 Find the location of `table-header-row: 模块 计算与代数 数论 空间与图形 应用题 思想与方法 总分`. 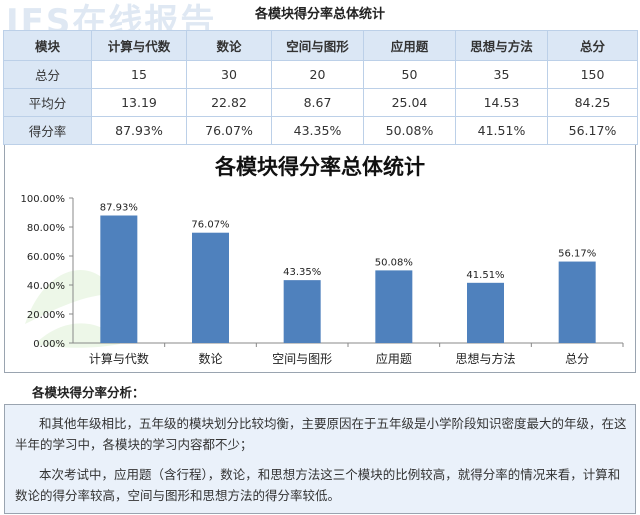

table-header-row: 模块 计算与代数 数论 空间与图形 应用题 思想与方法 总分 is located at coordinates (320, 45).